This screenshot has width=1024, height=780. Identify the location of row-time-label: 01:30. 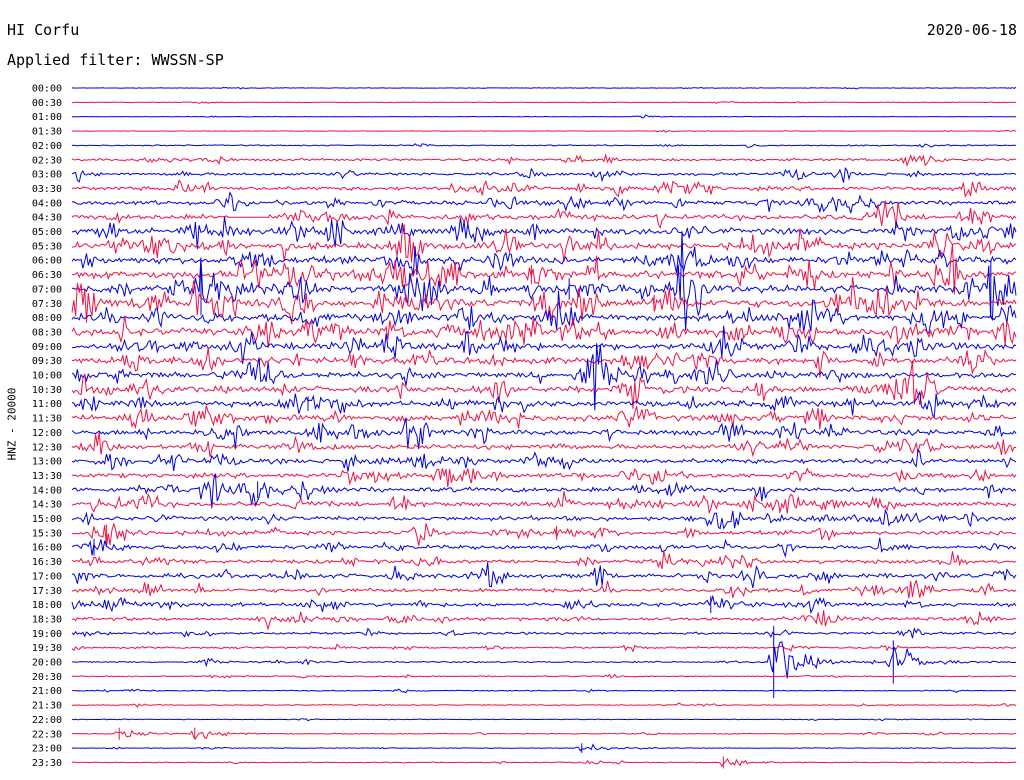
(47, 132).